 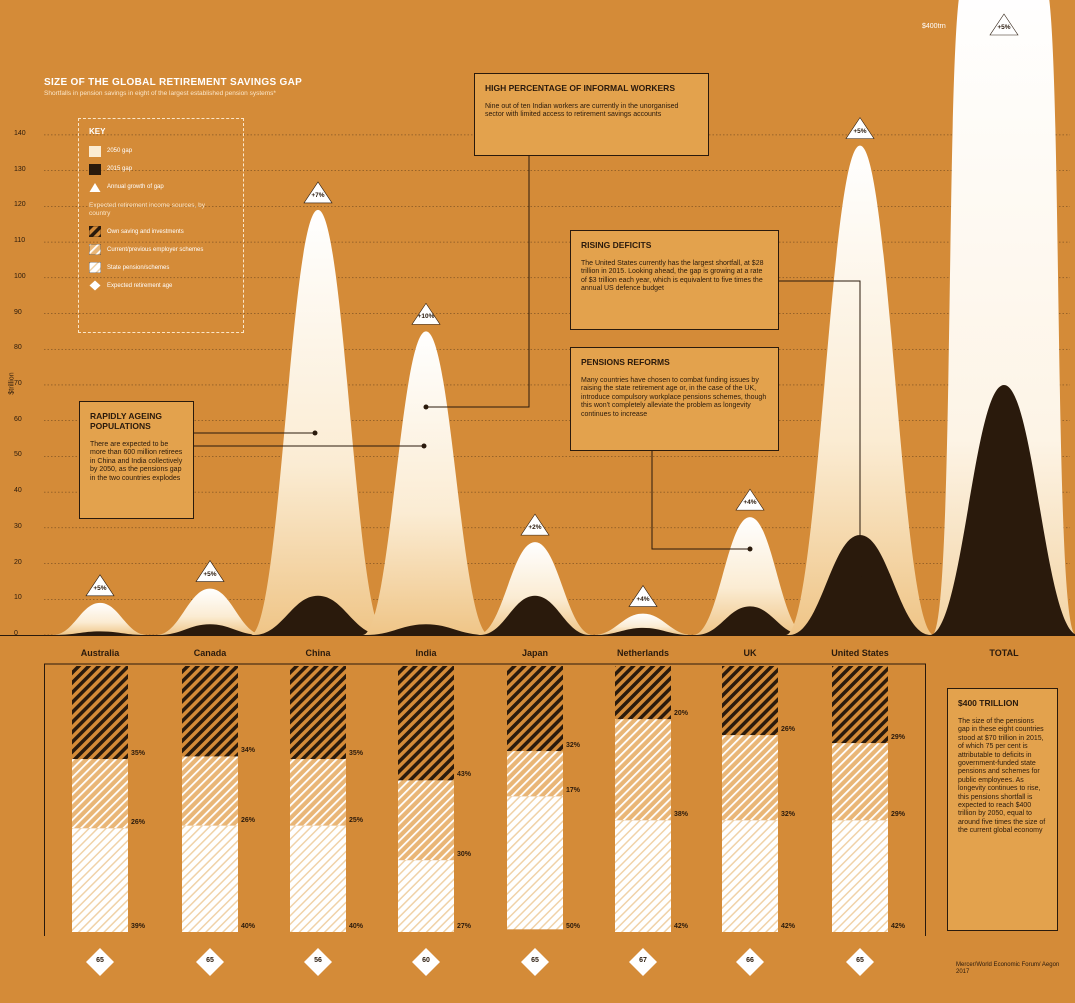 I want to click on percent-label: 30%, so click(x=464, y=855).